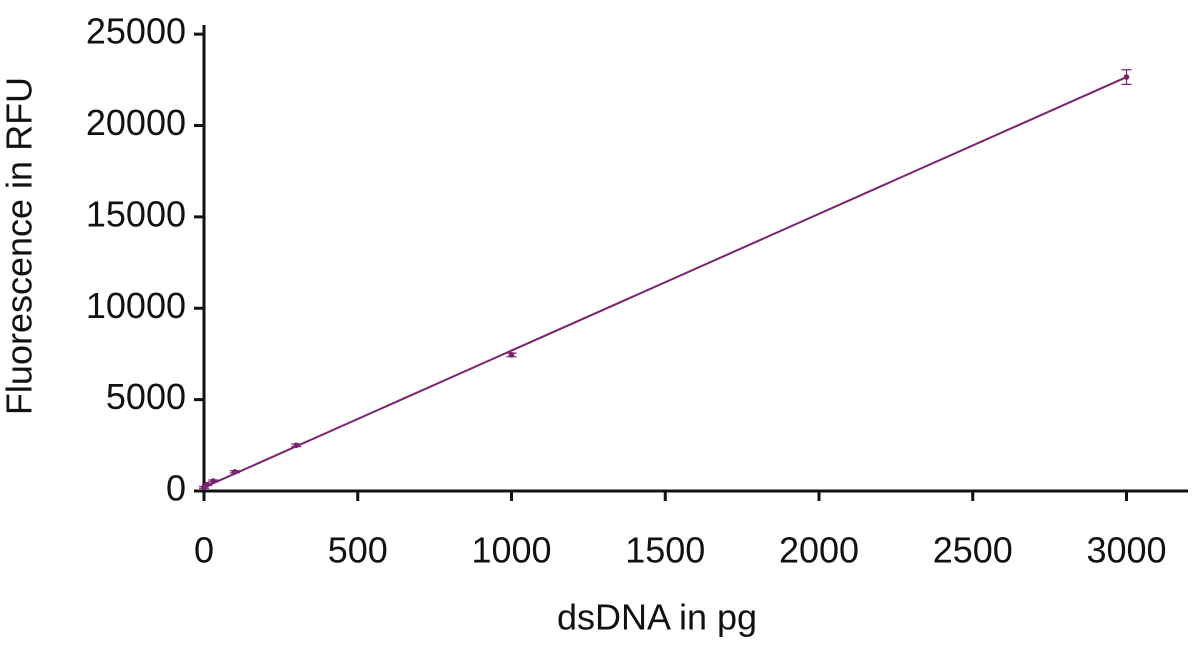 The width and height of the screenshot is (1200, 659). I want to click on y-tick-label: 10000, so click(136, 305).